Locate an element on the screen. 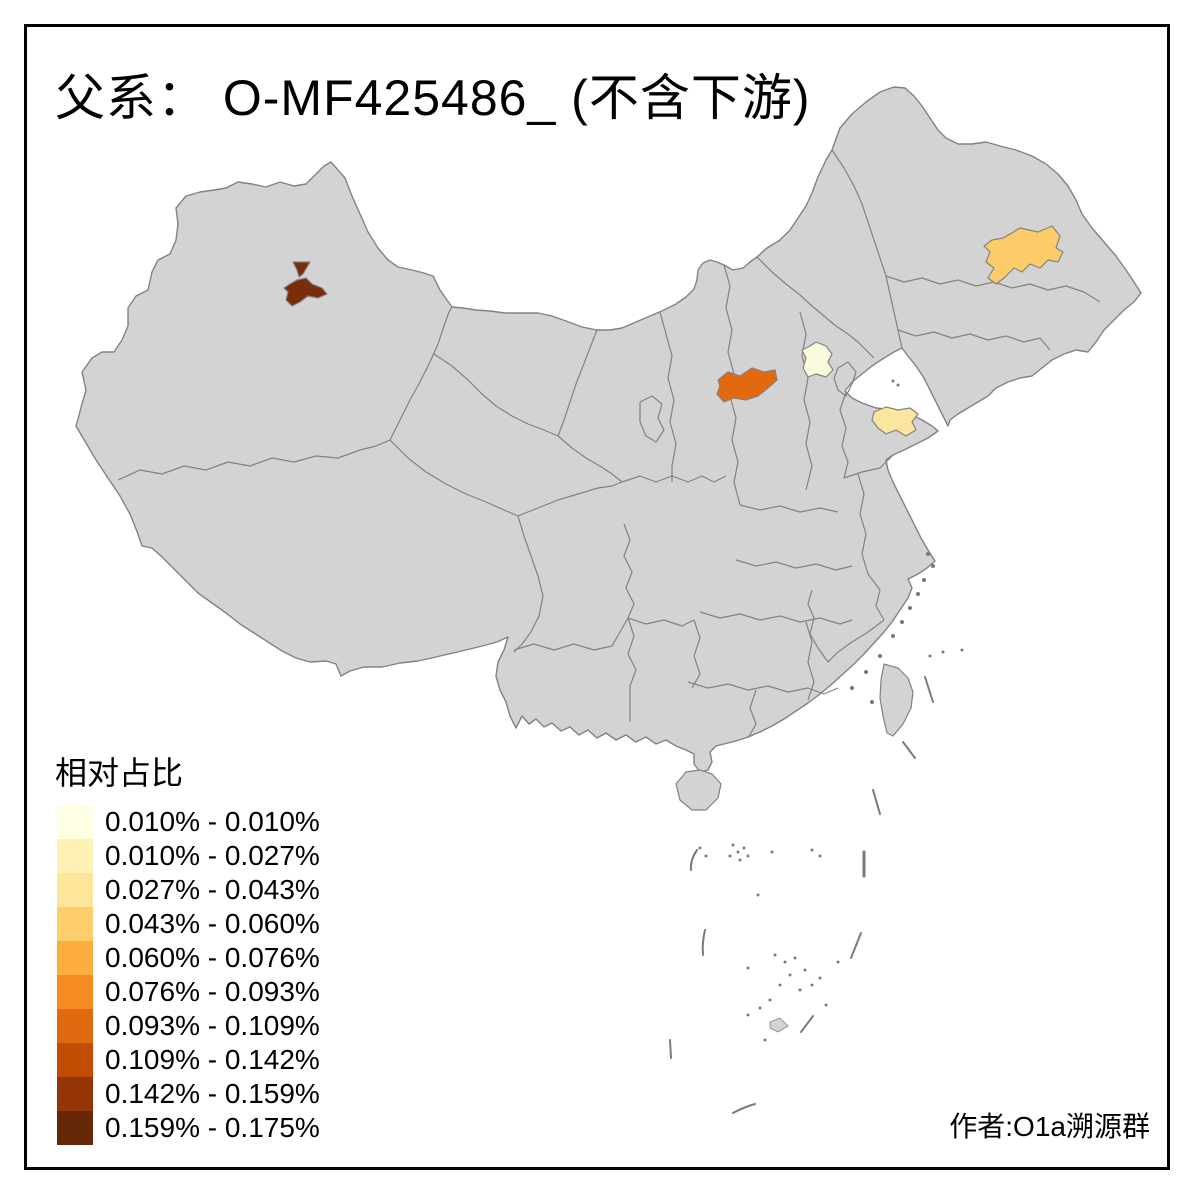 This screenshot has width=1200, height=1200. legend-label: 0.142% - 0.159% is located at coordinates (212, 1093).